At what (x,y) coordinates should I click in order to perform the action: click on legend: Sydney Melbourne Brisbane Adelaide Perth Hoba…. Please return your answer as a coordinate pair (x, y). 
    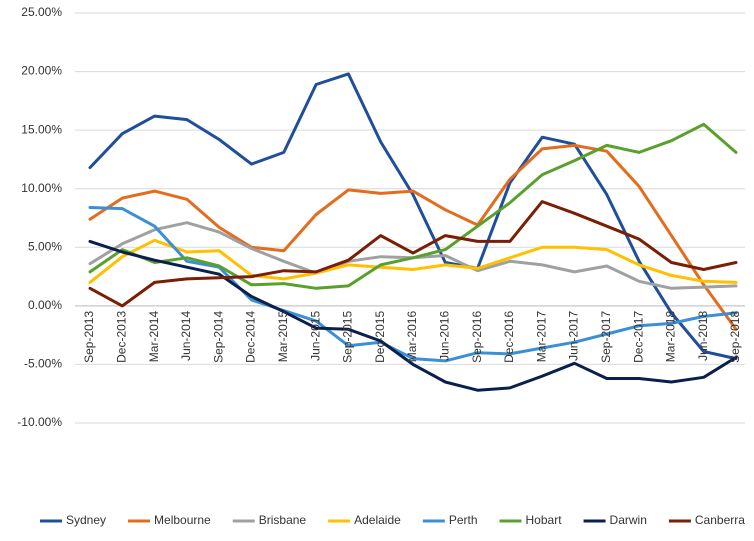
    Looking at the image, I should click on (392, 520).